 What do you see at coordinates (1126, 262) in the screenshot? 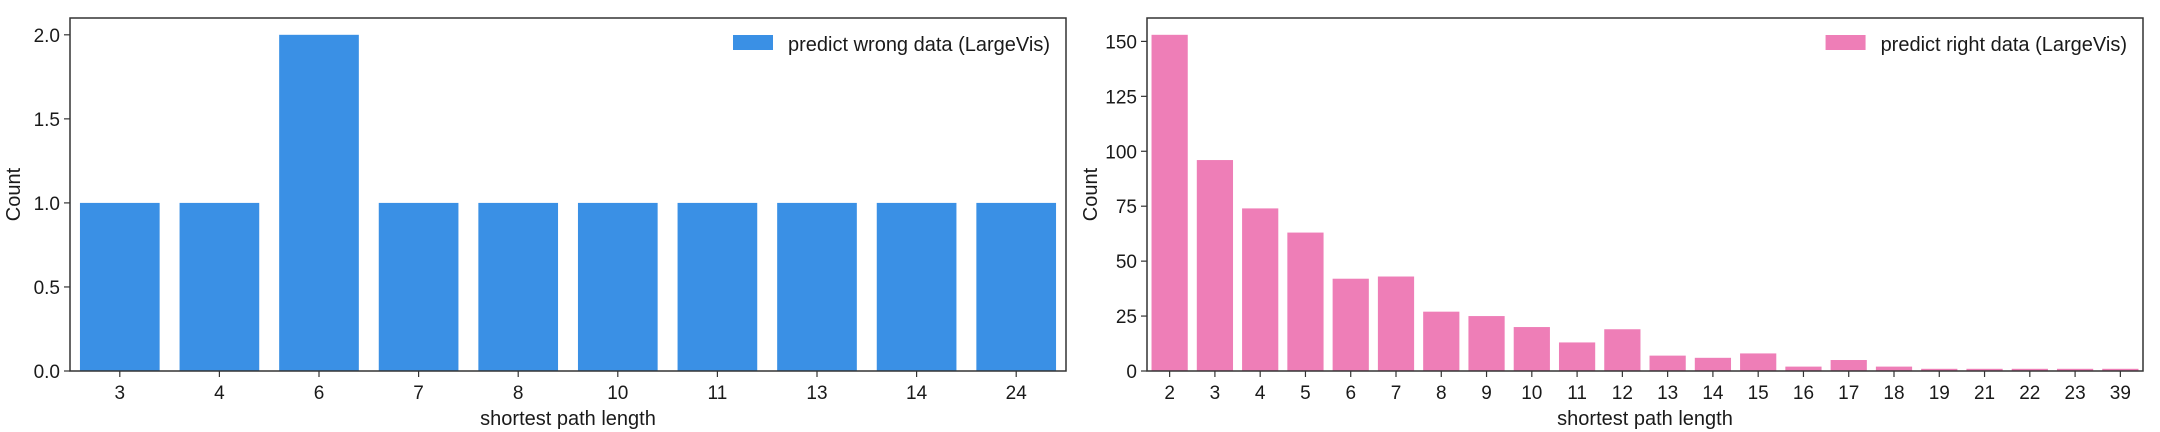
I see `y-tick-label: 50` at bounding box center [1126, 262].